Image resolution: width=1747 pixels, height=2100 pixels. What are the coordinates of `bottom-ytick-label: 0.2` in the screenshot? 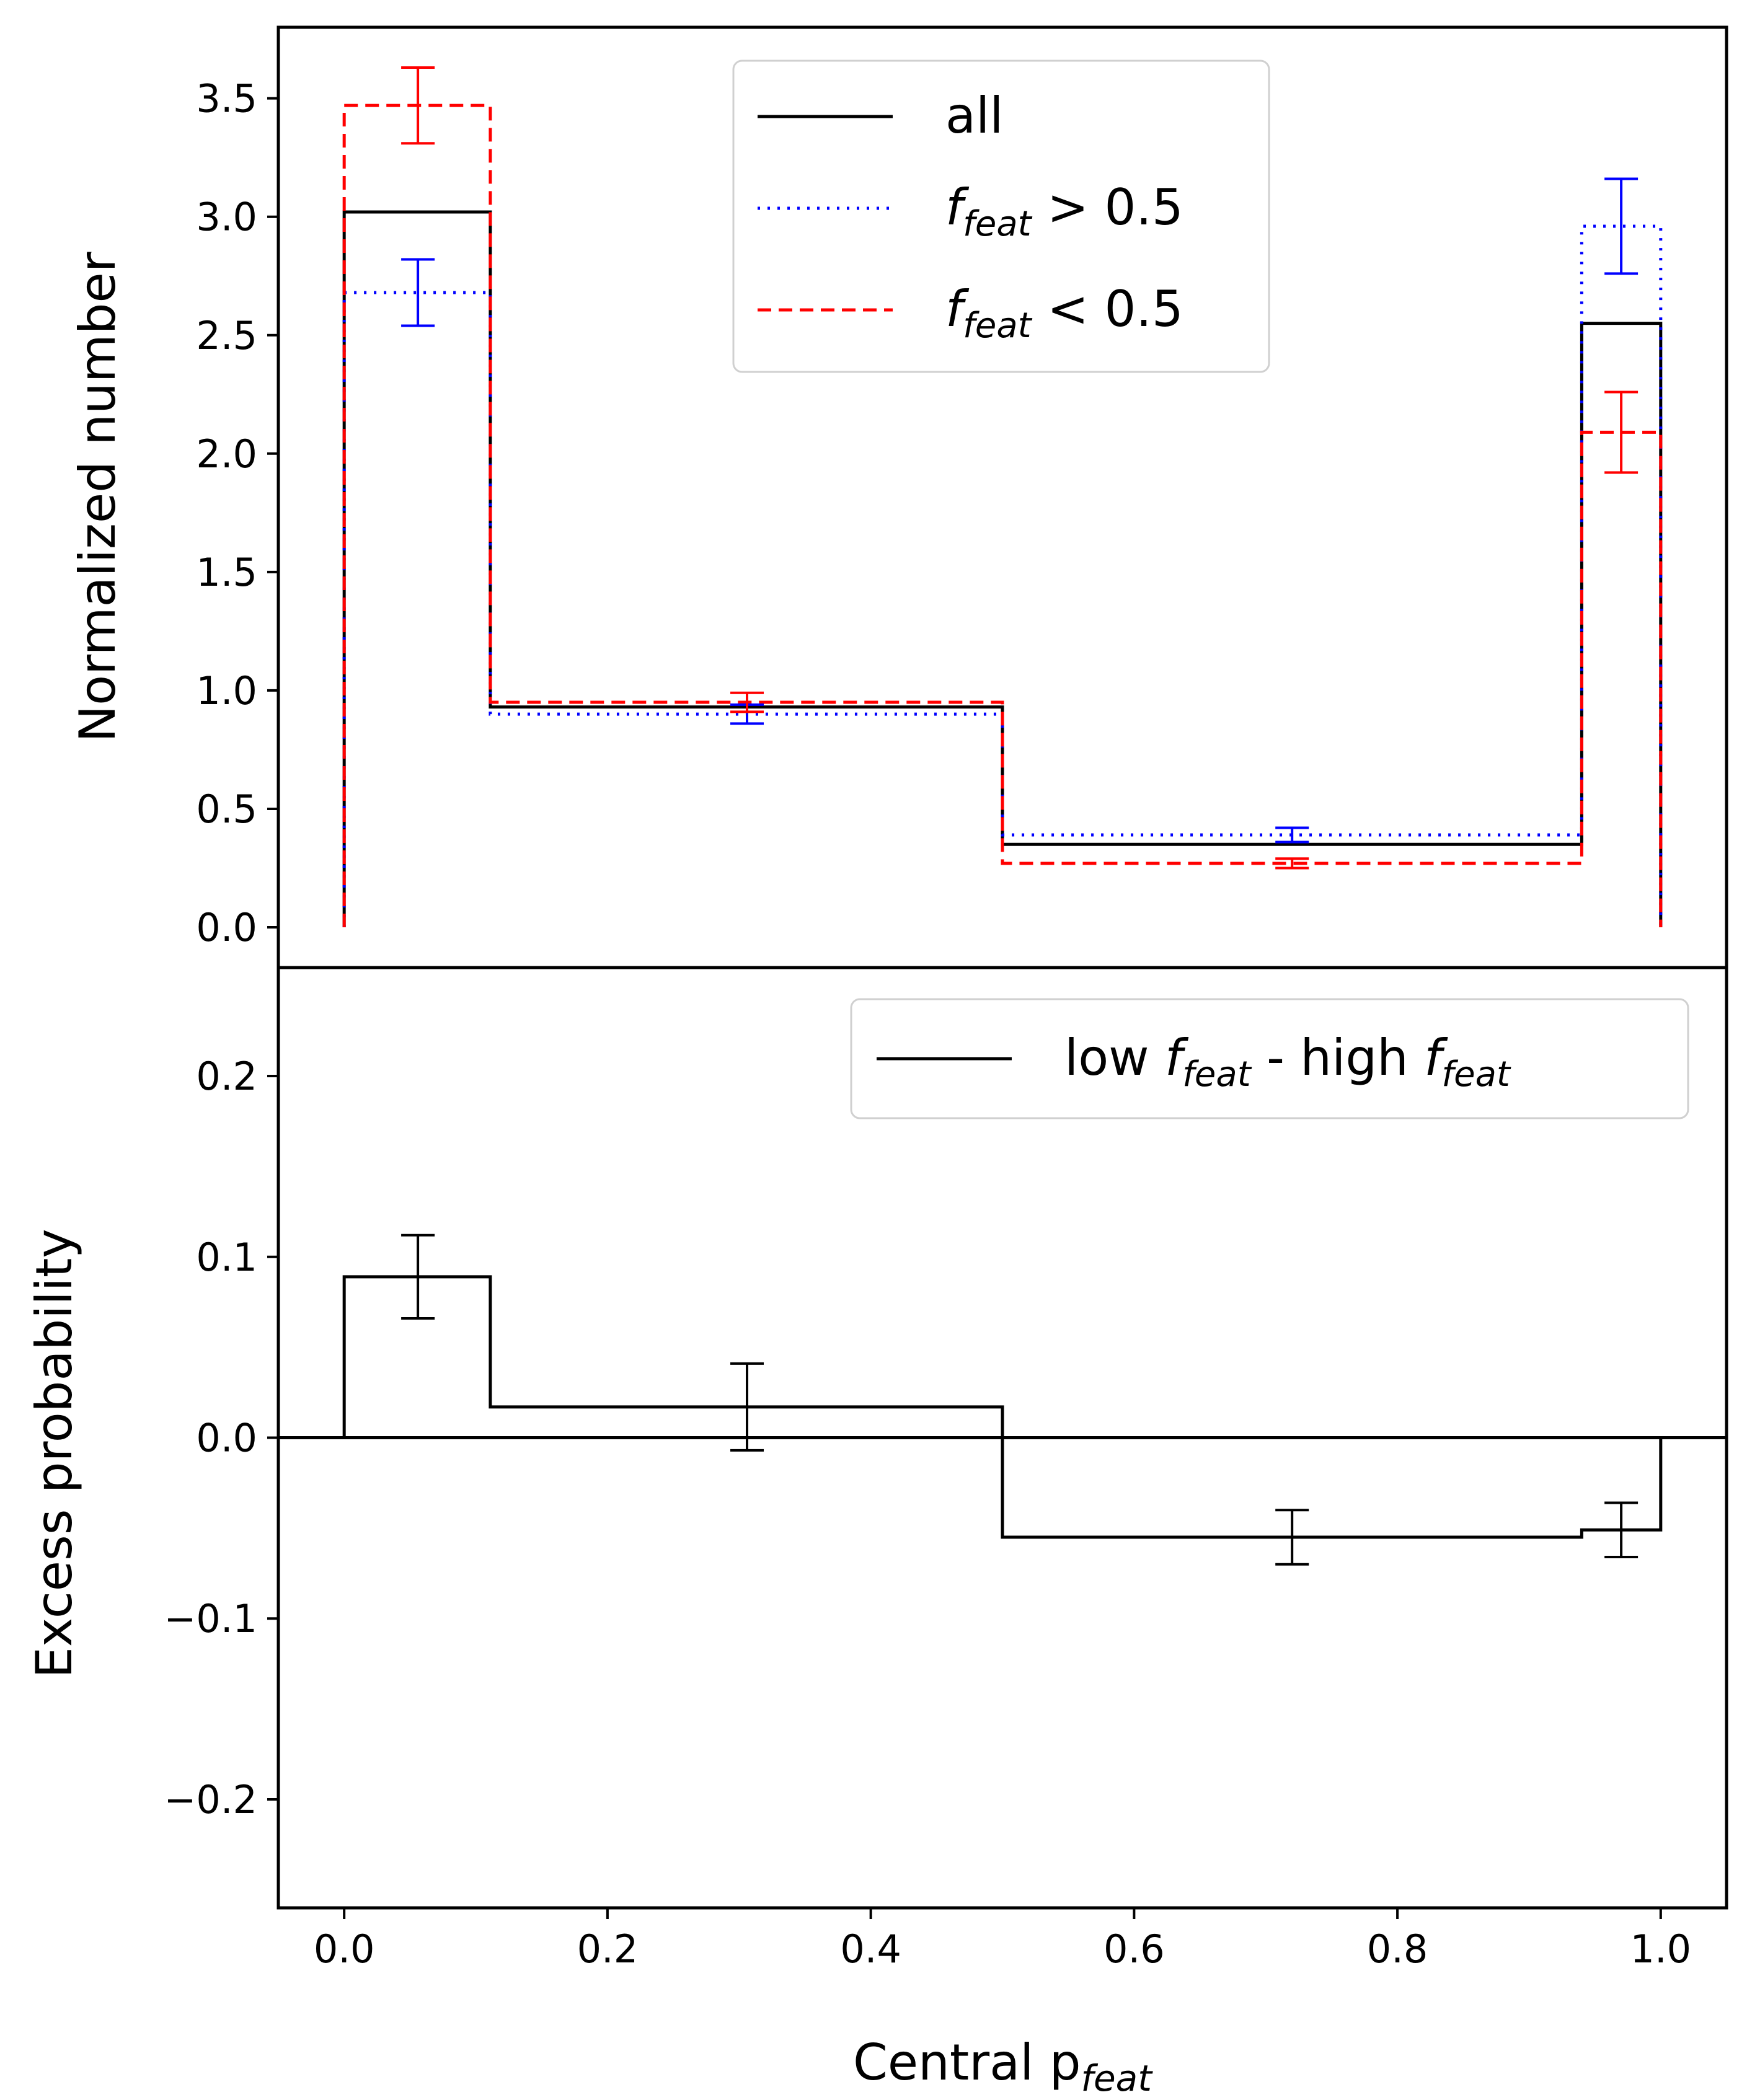 It's located at (226, 1076).